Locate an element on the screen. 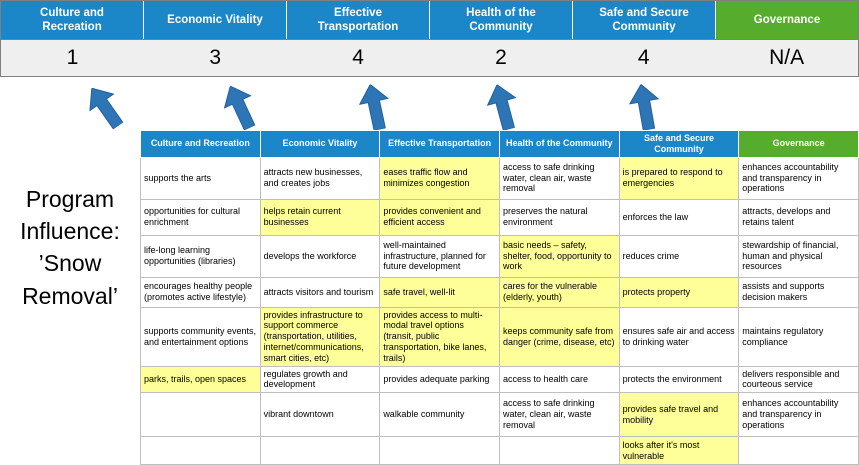 The width and height of the screenshot is (859, 465). matrix-cell-r6-c2: regulates growth and development is located at coordinates (320, 379).